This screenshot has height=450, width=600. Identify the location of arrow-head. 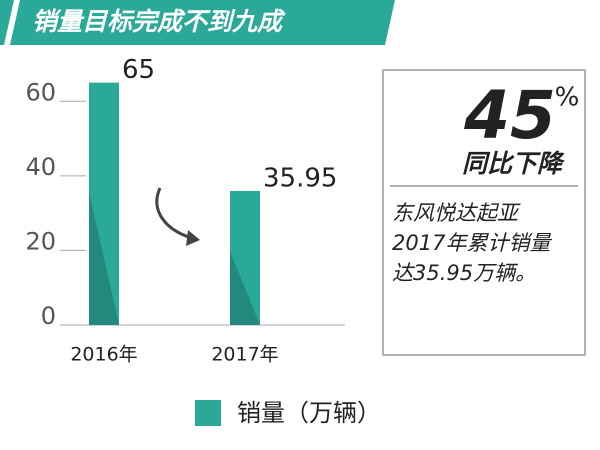
(193, 238).